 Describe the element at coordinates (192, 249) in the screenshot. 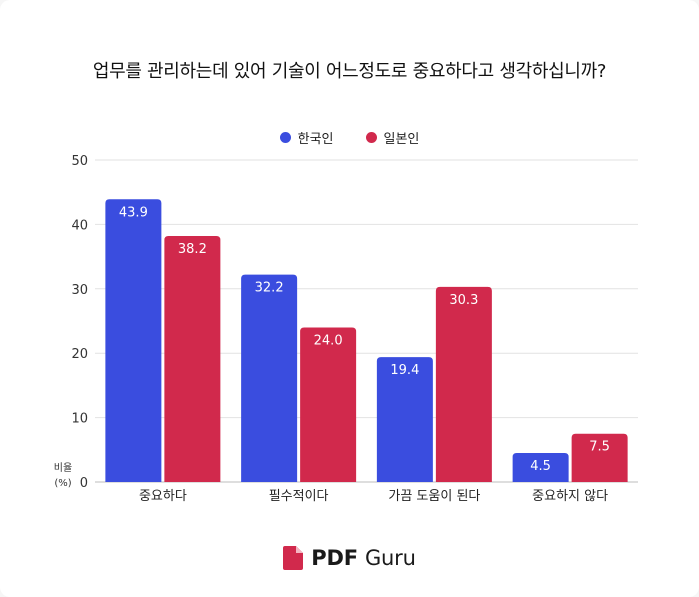

I see `data-label: 38.2` at that location.